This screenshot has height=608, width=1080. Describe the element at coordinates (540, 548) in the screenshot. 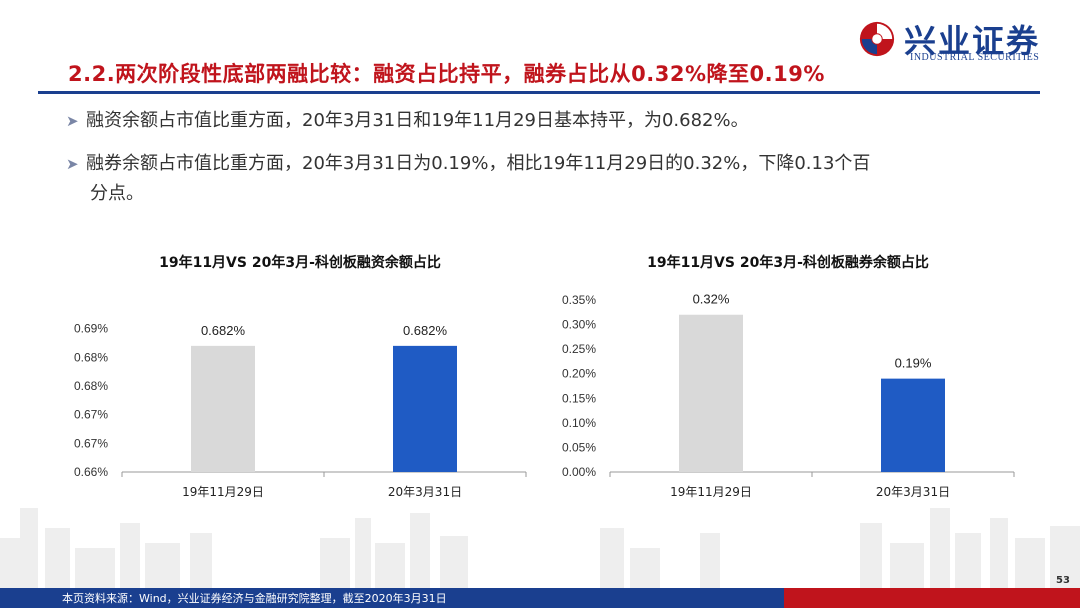

I see `city-skyline-decoration` at that location.